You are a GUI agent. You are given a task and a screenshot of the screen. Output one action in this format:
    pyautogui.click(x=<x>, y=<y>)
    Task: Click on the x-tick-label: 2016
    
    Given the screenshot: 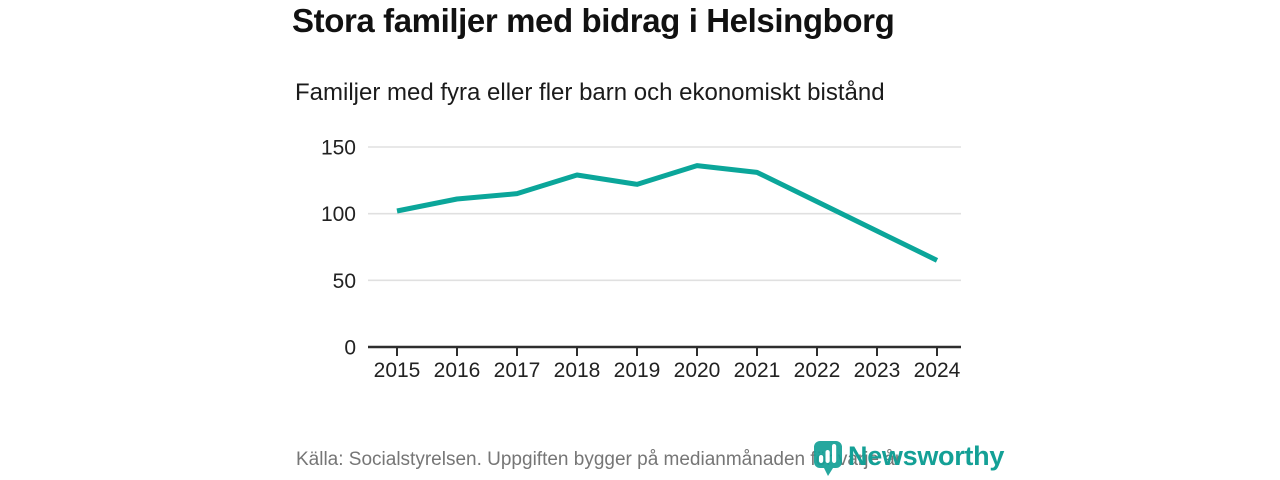 What is the action you would take?
    pyautogui.click(x=457, y=370)
    